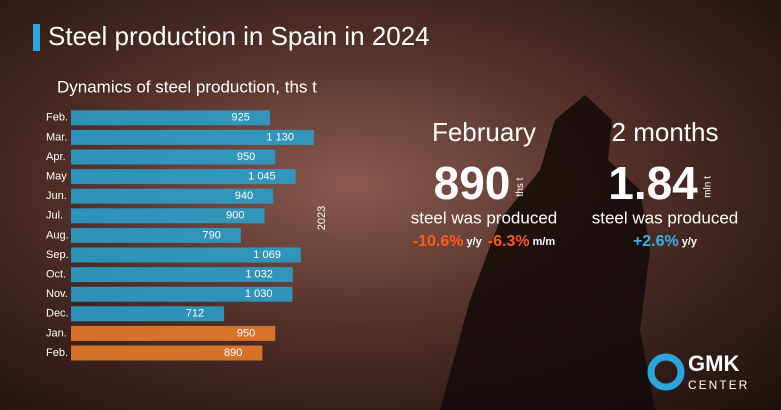 The image size is (781, 410). I want to click on value-label: 940, so click(244, 196).